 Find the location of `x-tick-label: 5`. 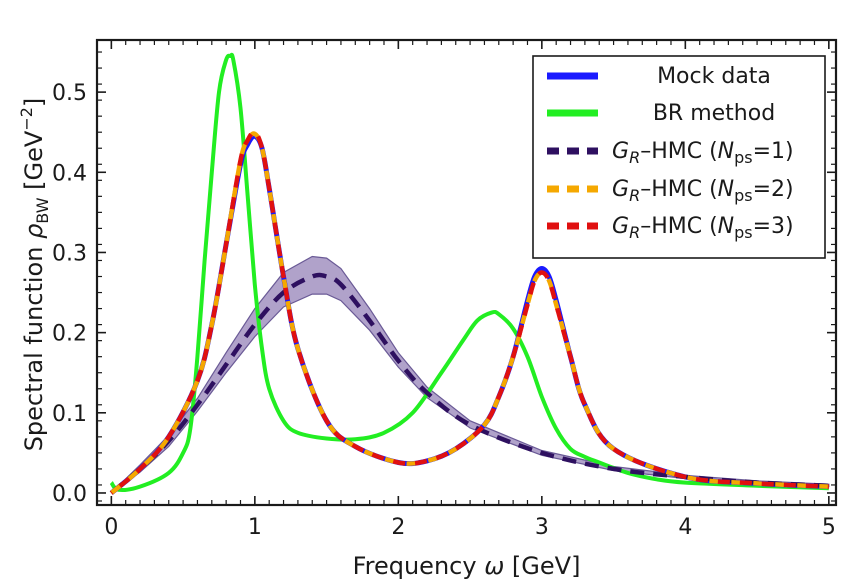

x-tick-label: 5 is located at coordinates (829, 527).